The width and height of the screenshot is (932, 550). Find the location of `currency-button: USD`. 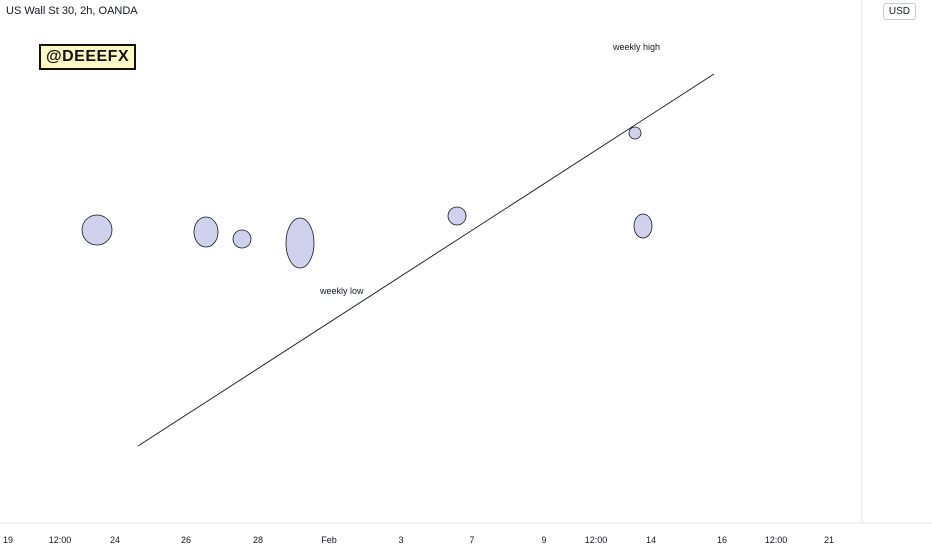

currency-button: USD is located at coordinates (899, 11).